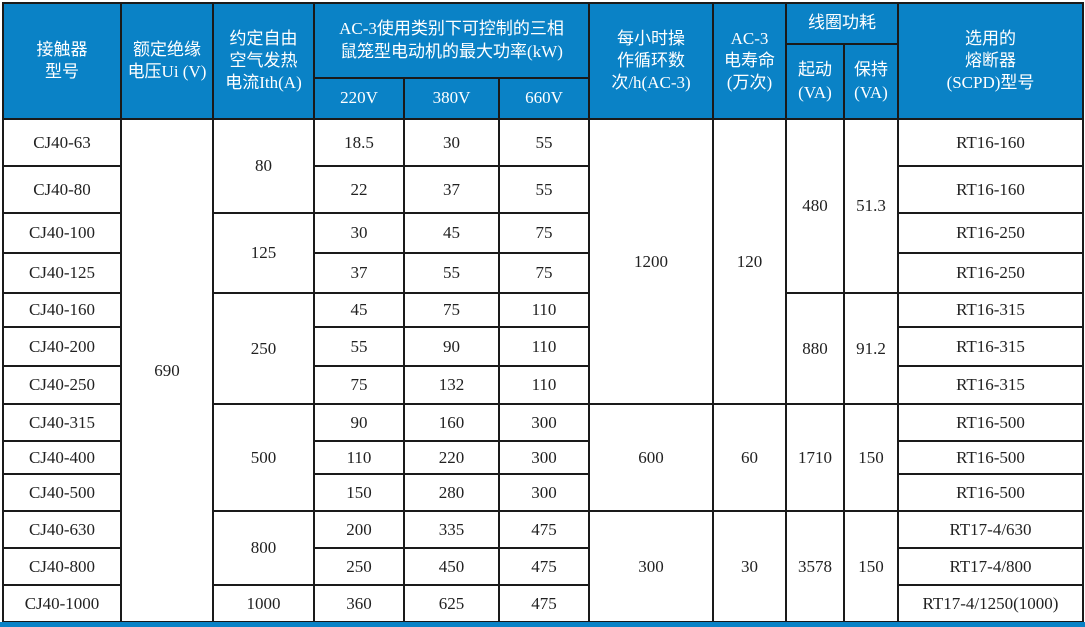  I want to click on max-power-380v-cell: 132, so click(451, 385).